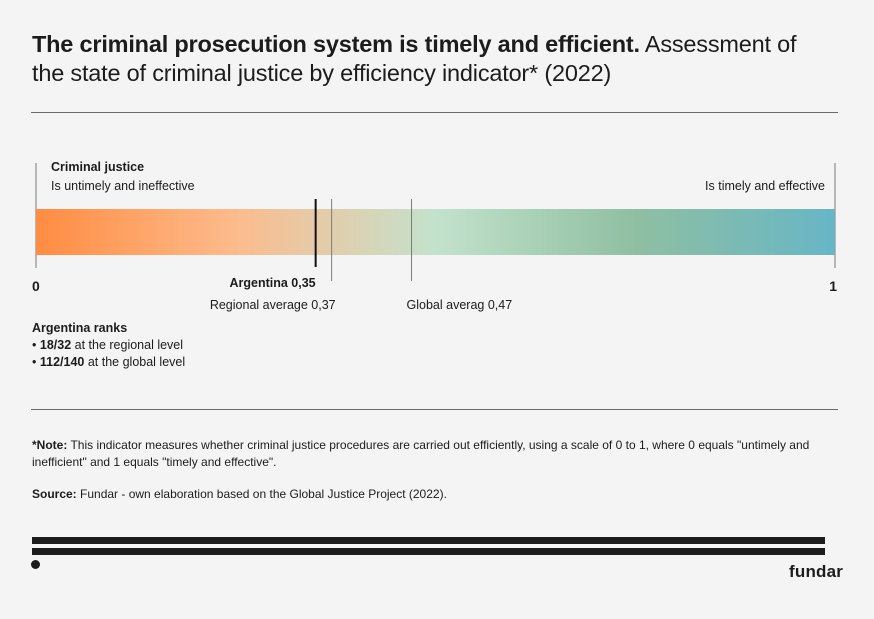 Image resolution: width=874 pixels, height=619 pixels. Describe the element at coordinates (273, 305) in the screenshot. I see `marker-label-regional-average: Regional average 0,37` at that location.